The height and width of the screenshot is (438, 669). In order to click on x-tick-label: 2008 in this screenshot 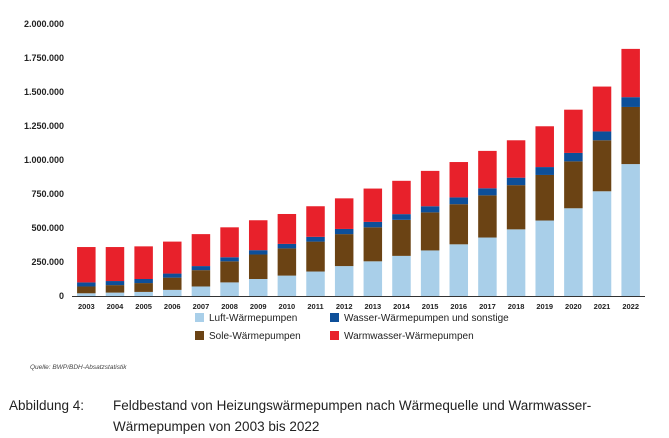, I will do `click(229, 306)`.